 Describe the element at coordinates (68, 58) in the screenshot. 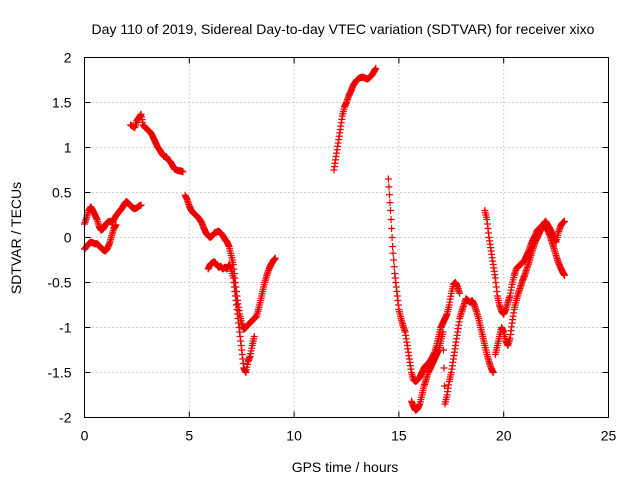

I see `y-tick-label: 2` at that location.